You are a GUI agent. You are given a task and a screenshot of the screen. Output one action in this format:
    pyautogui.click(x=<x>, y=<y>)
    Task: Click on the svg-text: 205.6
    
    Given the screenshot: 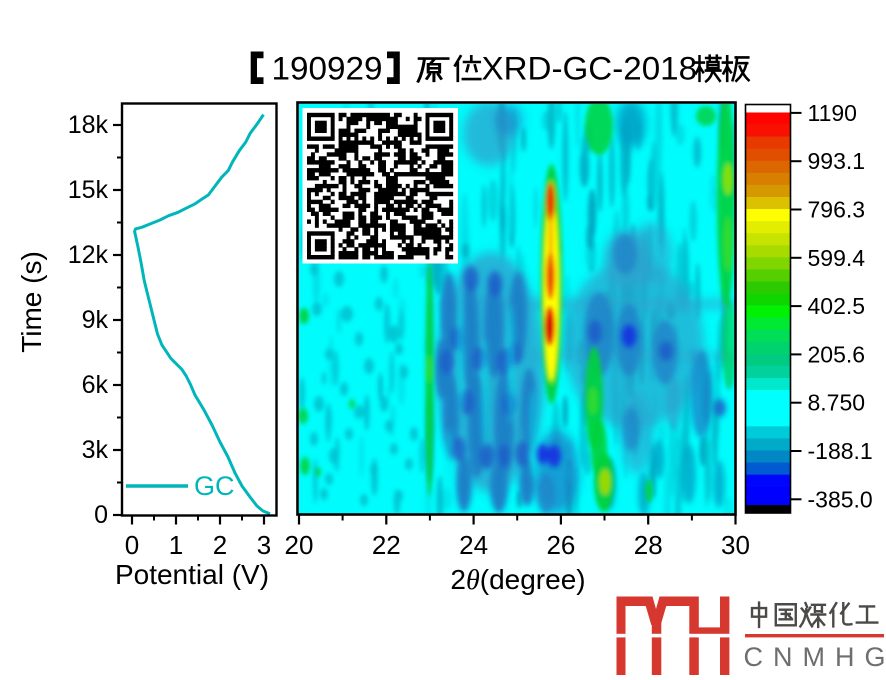 What is the action you would take?
    pyautogui.click(x=837, y=354)
    